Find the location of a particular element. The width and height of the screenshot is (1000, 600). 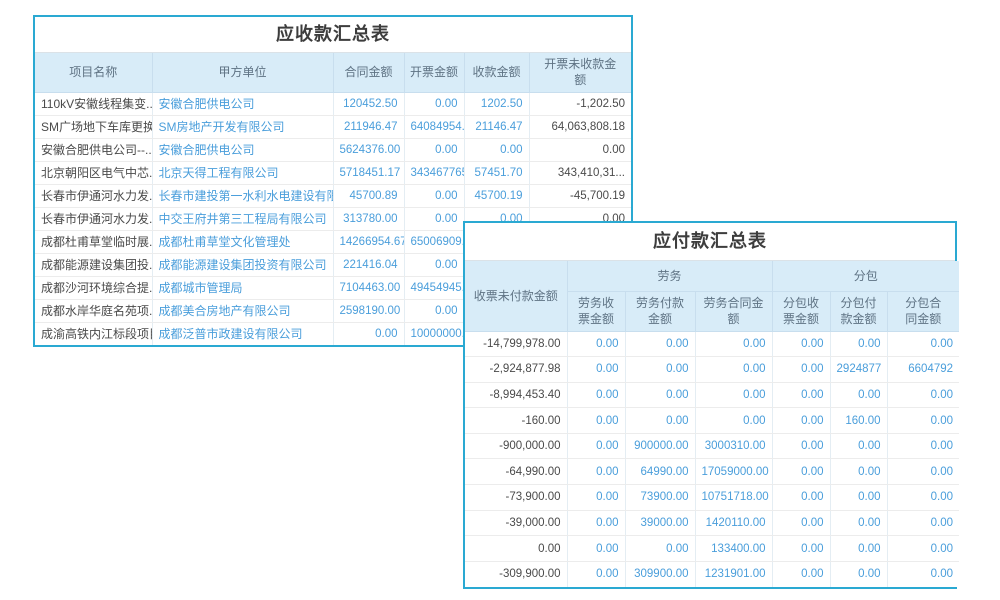

cell: 39000.00 is located at coordinates (660, 523).